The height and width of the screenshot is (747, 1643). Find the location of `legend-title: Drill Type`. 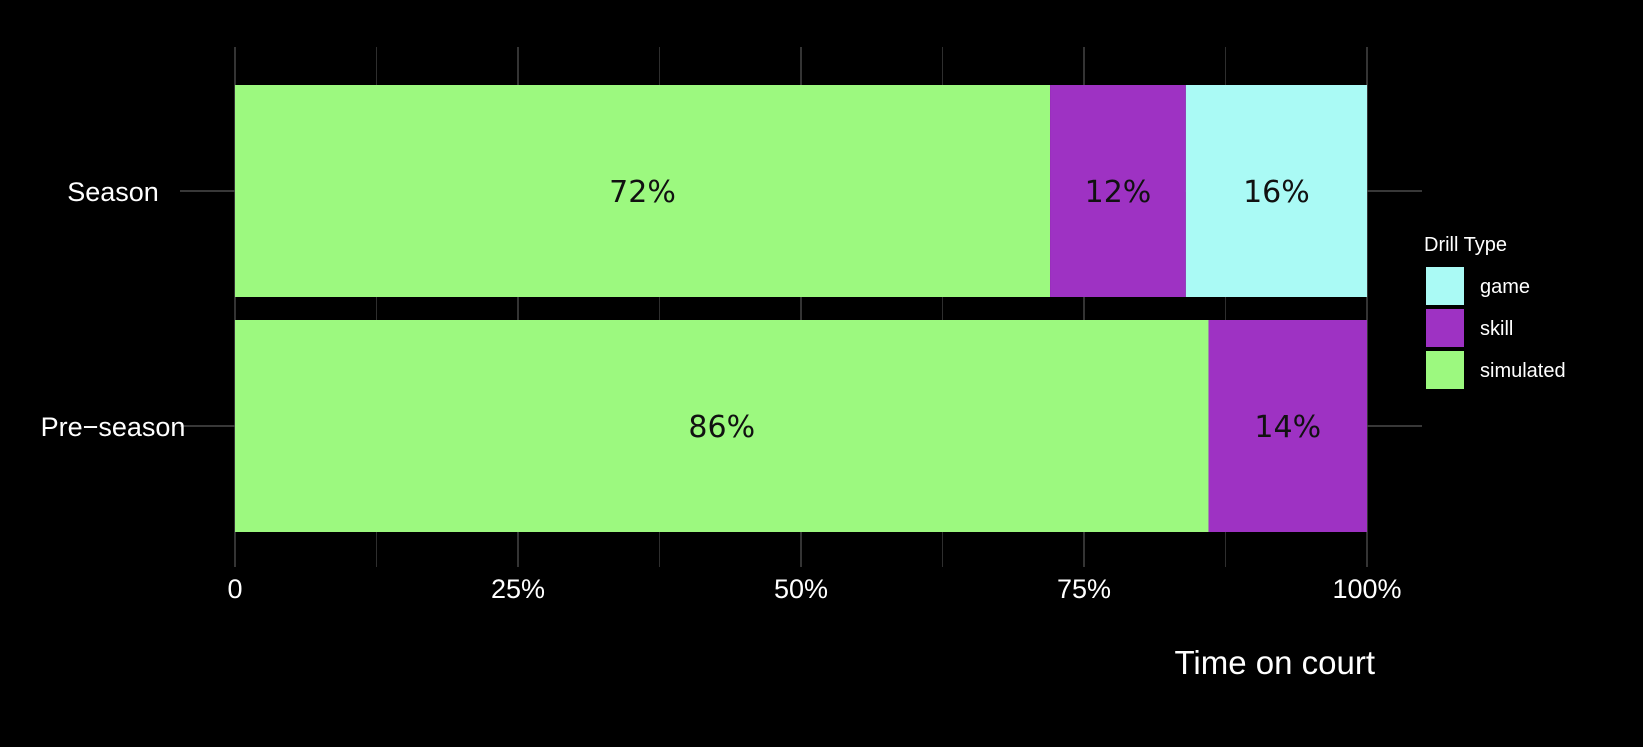

legend-title: Drill Type is located at coordinates (1465, 245).